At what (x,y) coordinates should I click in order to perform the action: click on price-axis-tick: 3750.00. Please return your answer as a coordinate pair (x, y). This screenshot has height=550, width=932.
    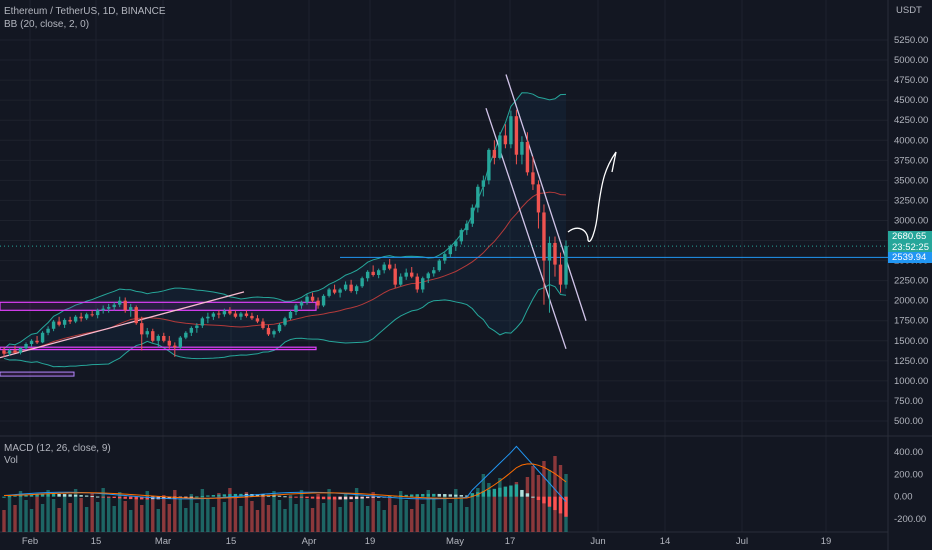
    Looking at the image, I should click on (911, 160).